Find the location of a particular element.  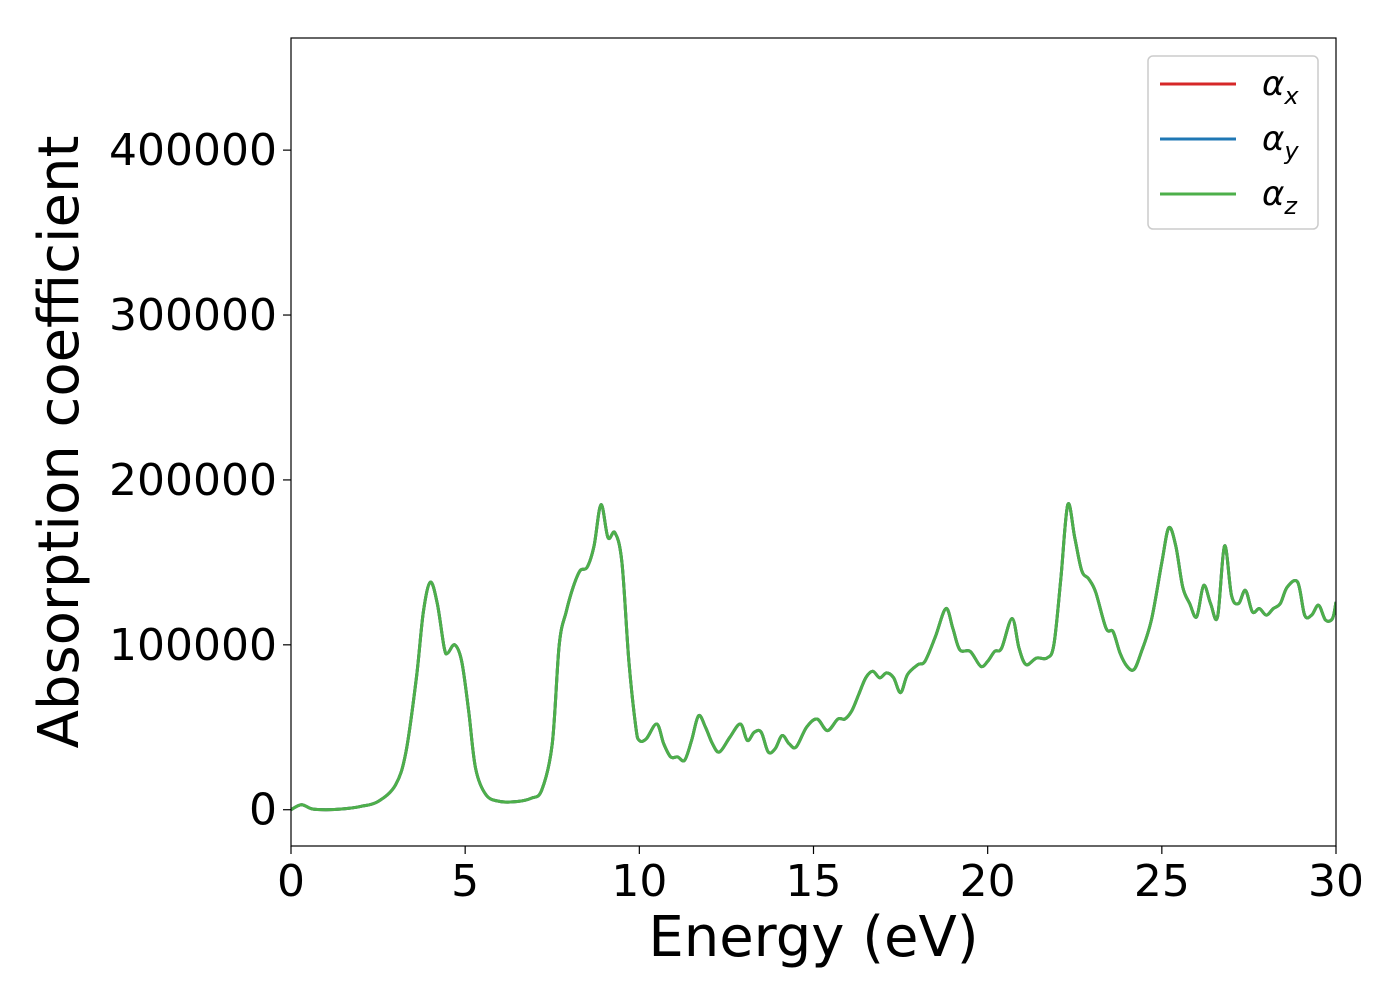

legend-label-y: αy is located at coordinates (1280, 142).